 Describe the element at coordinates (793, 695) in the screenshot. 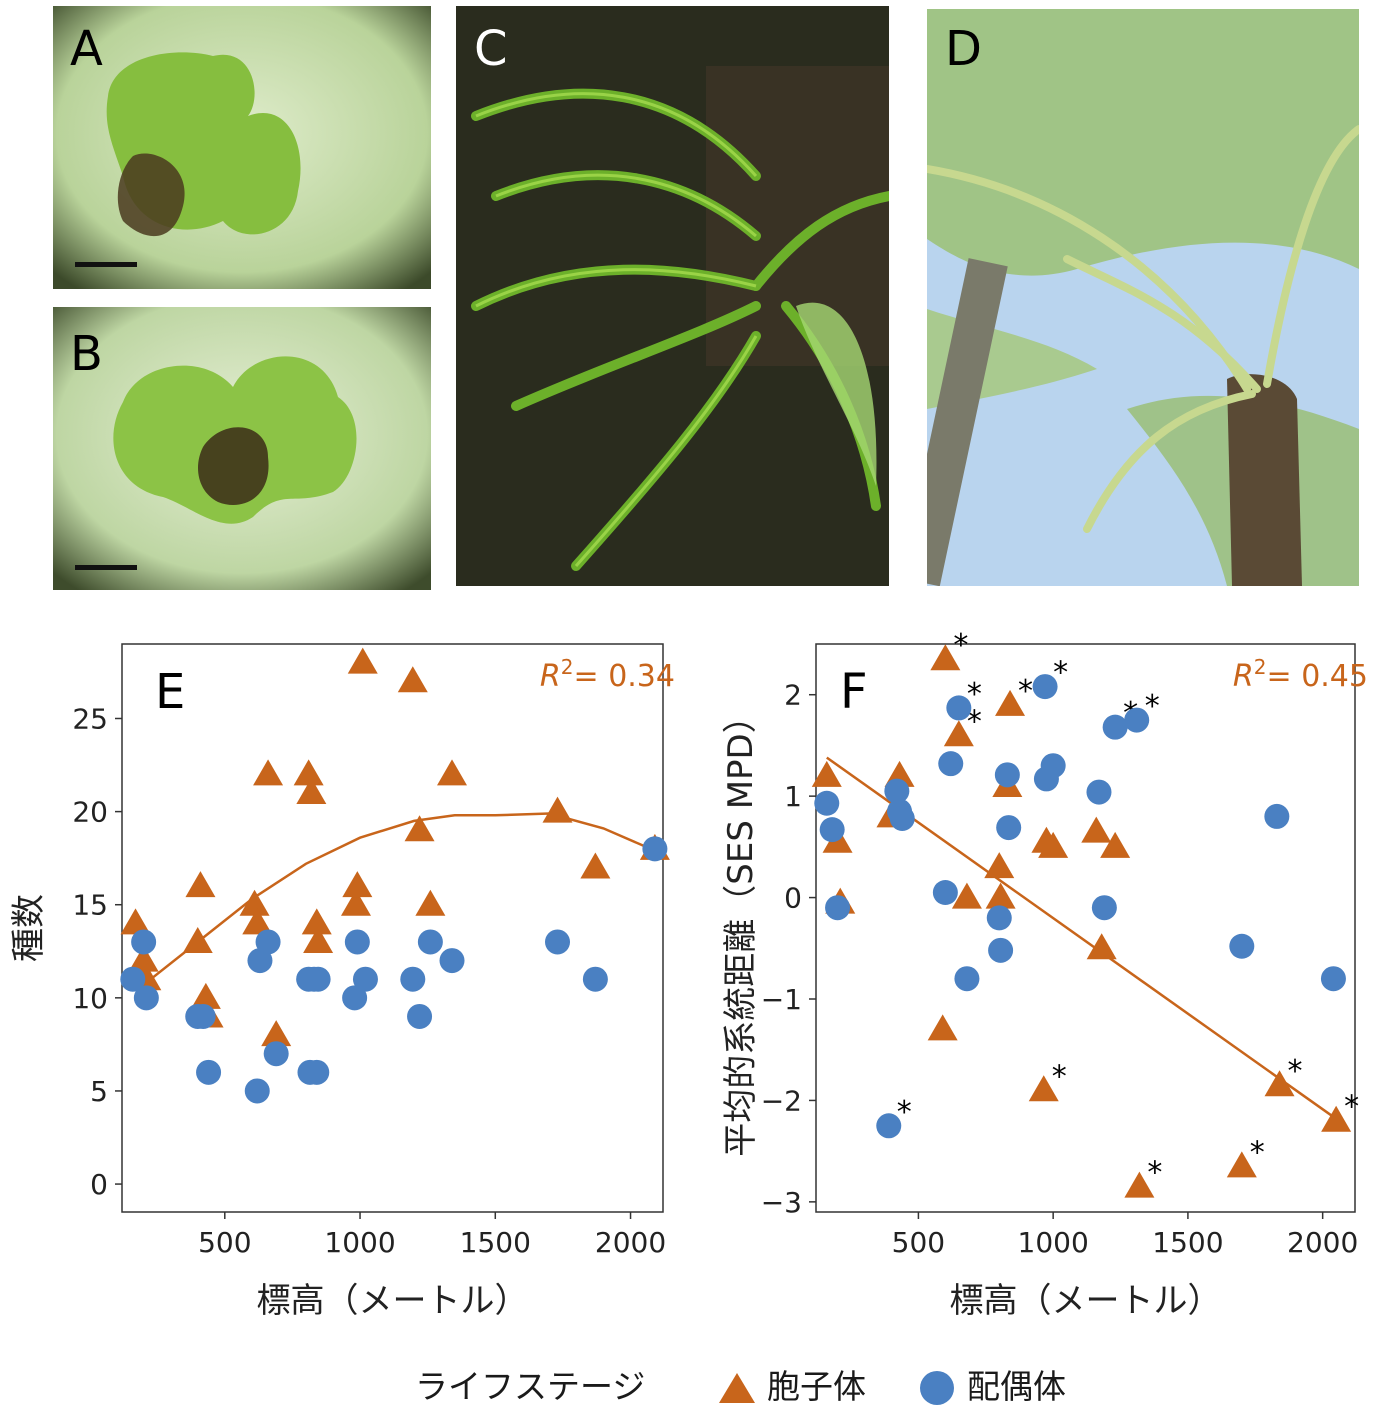

I see `y-tick-label: 2` at that location.